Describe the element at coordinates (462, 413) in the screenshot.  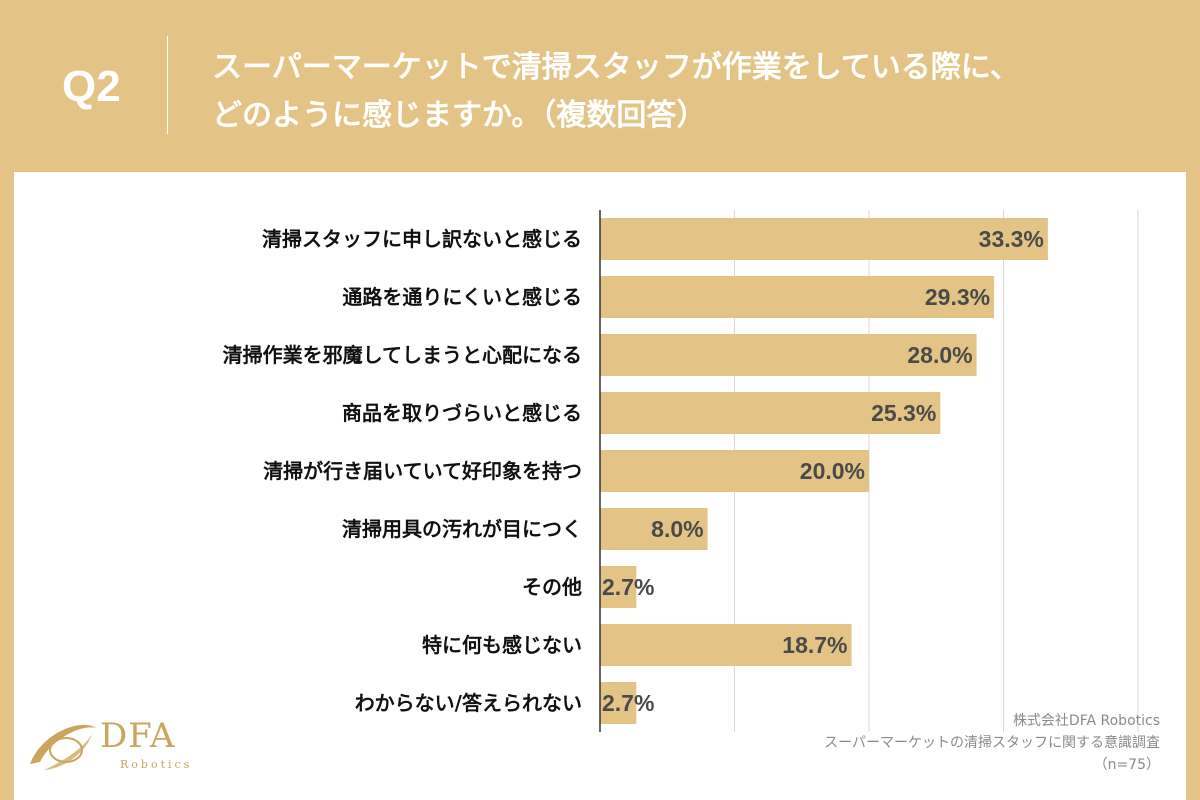
I see `category-label: 商品を取りづらいと感じる` at that location.